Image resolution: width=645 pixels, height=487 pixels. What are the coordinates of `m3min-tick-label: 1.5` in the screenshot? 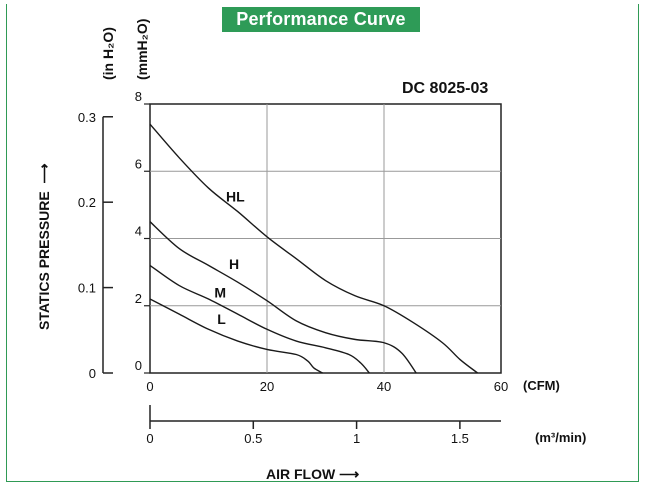 It's located at (460, 438).